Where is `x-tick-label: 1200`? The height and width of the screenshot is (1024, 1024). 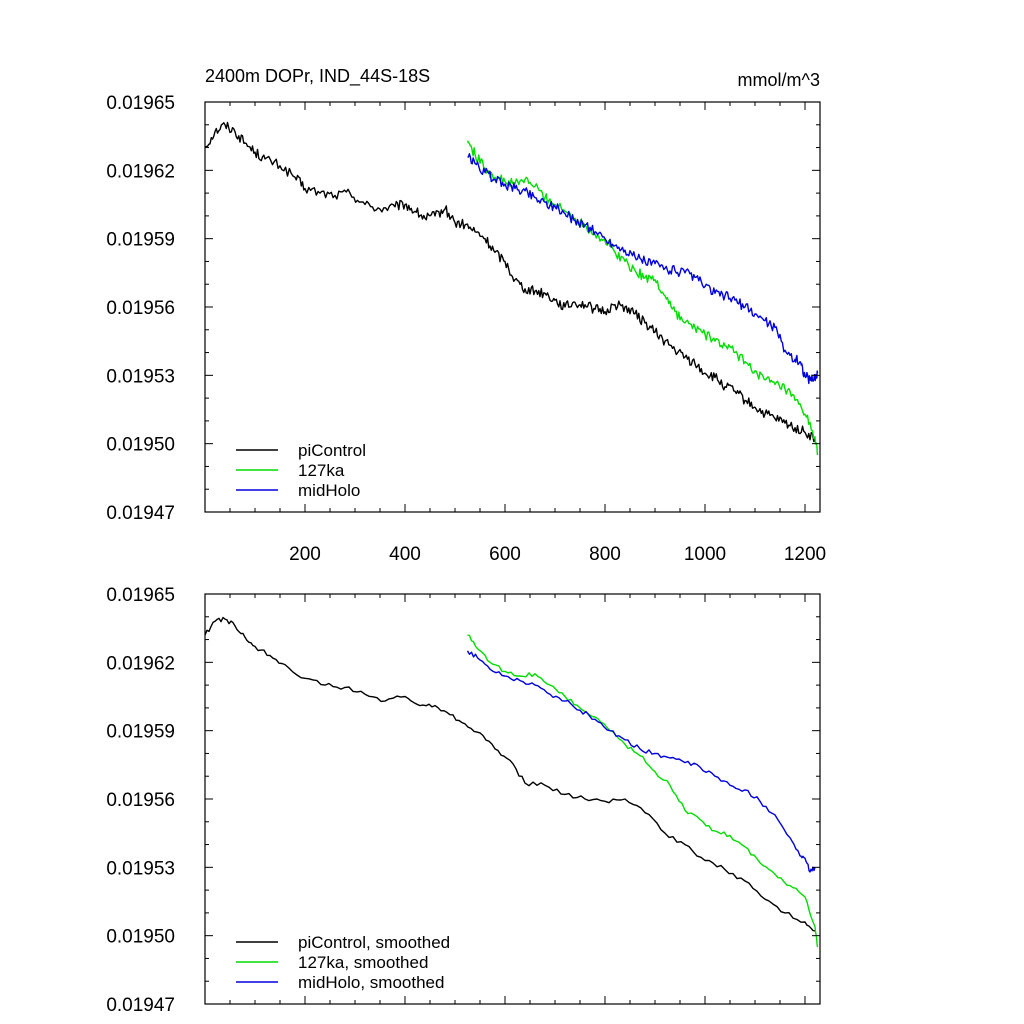 x-tick-label: 1200 is located at coordinates (805, 554).